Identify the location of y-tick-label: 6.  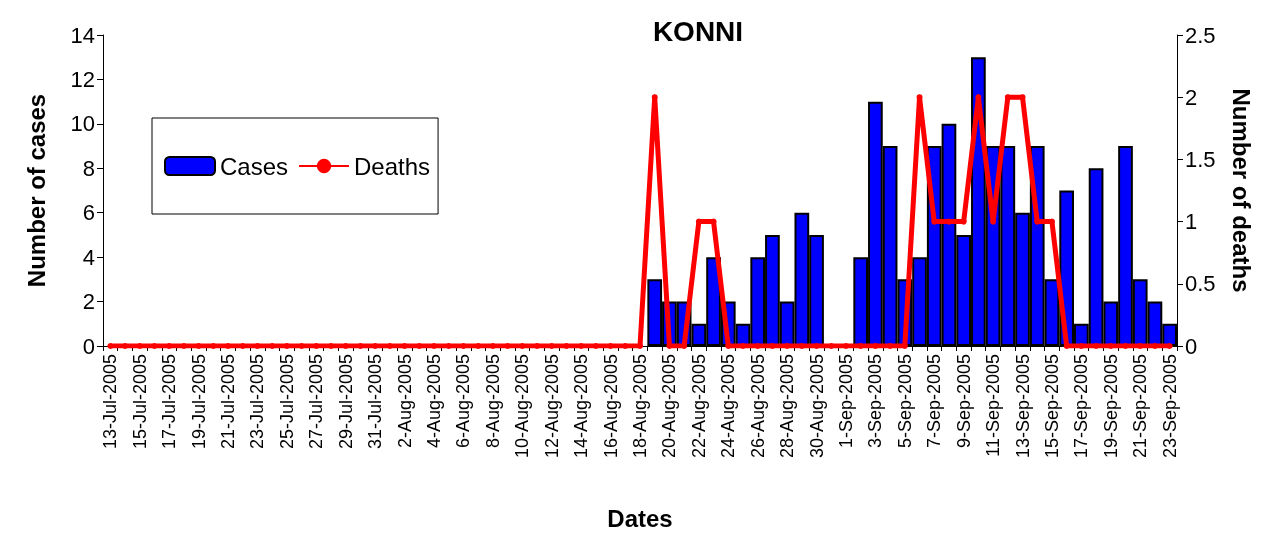
(88, 213).